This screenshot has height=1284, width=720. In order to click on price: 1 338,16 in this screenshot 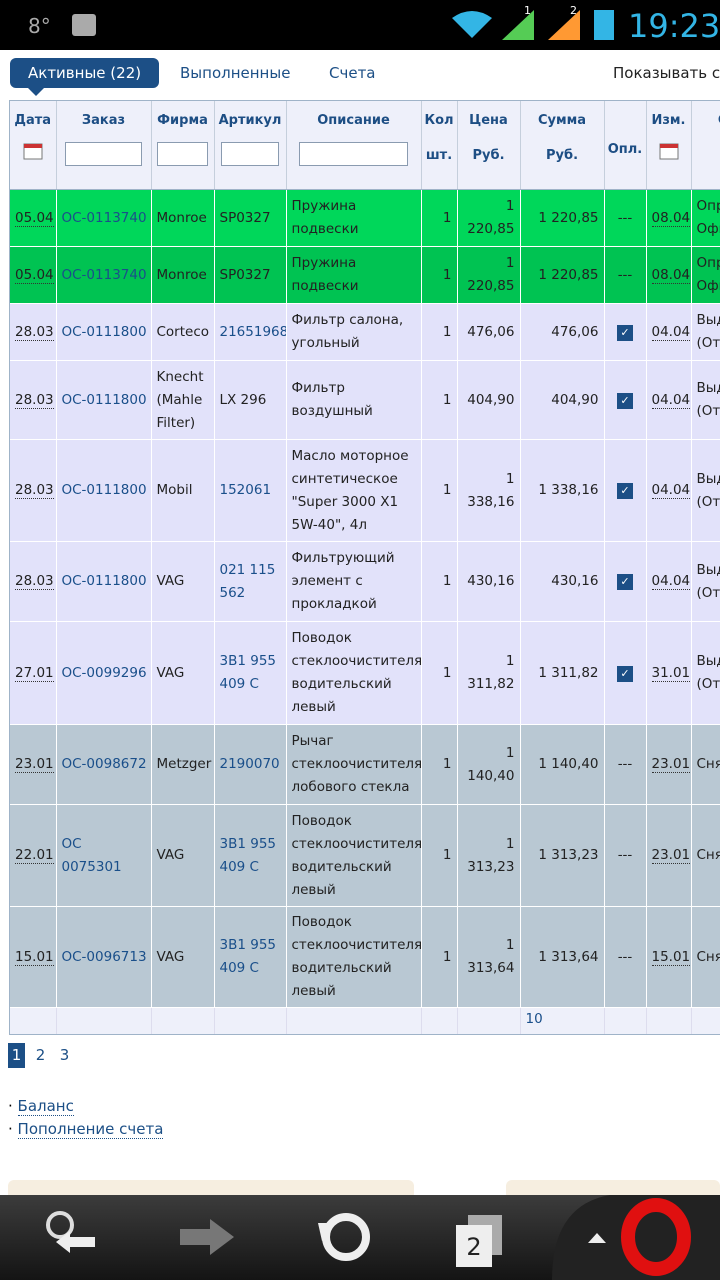, I will do `click(490, 490)`.